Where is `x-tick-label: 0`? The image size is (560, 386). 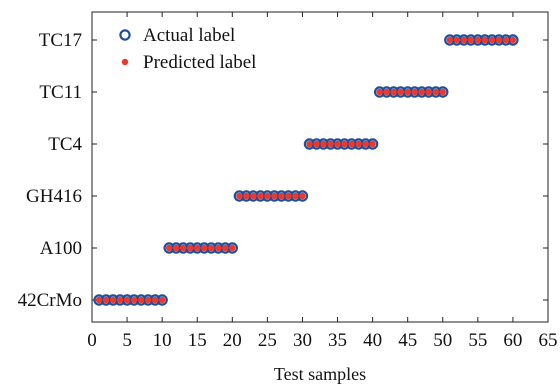
x-tick-label: 0 is located at coordinates (92, 340).